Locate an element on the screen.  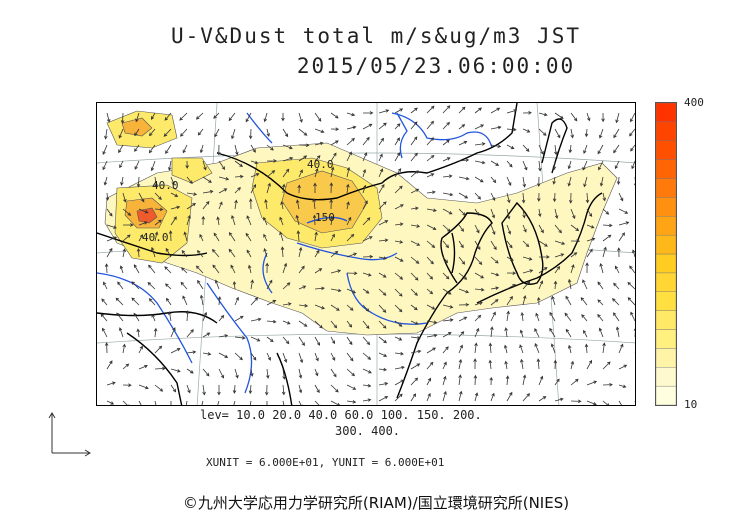
contour-labels: 40.0 40.0 40.0 150 is located at coordinates (238, 201).